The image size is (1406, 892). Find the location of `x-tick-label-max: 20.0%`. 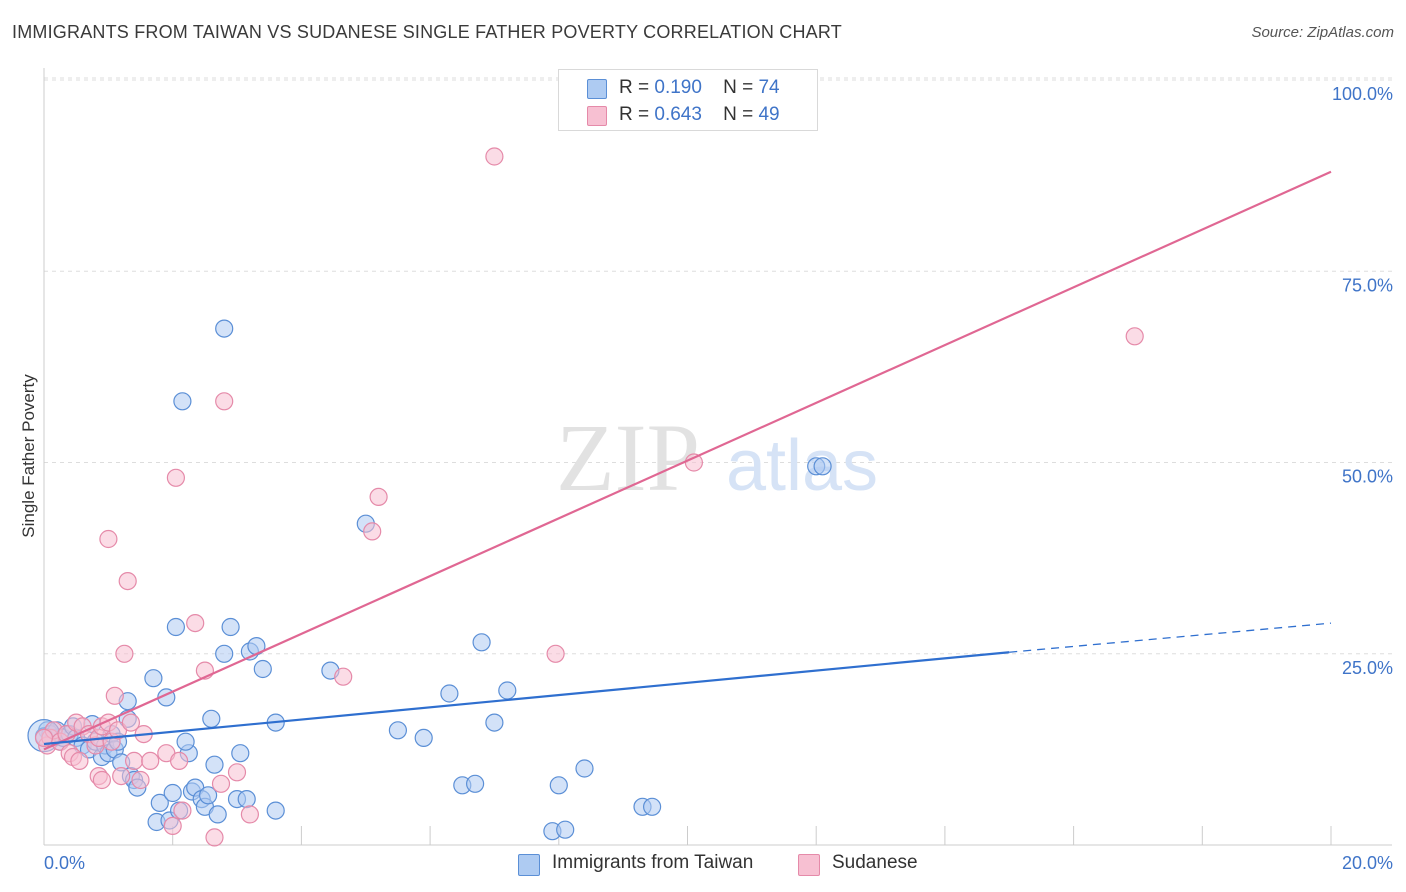

x-tick-label-max: 20.0% is located at coordinates (1367, 863).